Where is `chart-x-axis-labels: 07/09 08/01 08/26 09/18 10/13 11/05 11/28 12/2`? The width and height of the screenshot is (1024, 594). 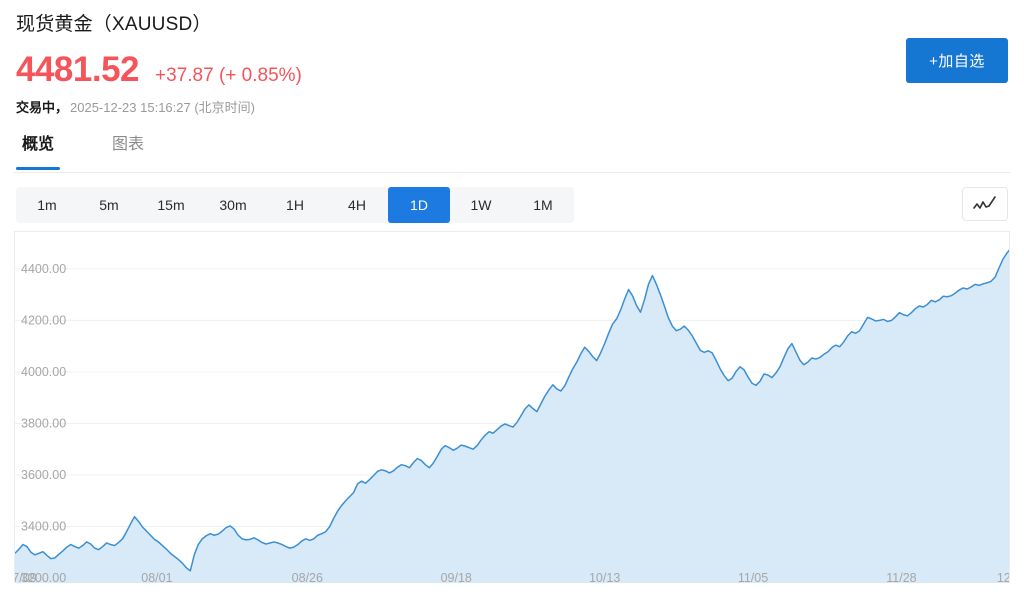
chart-x-axis-labels: 07/09 08/01 08/26 09/18 10/13 11/05 11/28 12/2 is located at coordinates (512, 577).